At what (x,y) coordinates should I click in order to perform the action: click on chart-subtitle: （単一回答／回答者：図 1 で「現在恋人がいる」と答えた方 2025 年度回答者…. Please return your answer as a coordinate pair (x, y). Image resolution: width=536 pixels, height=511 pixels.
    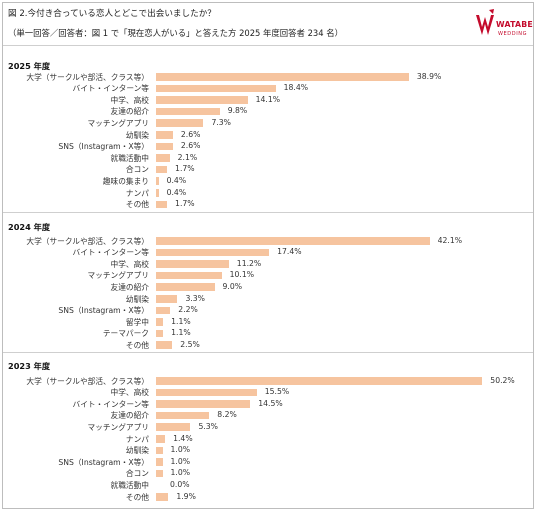
    Looking at the image, I should click on (175, 33).